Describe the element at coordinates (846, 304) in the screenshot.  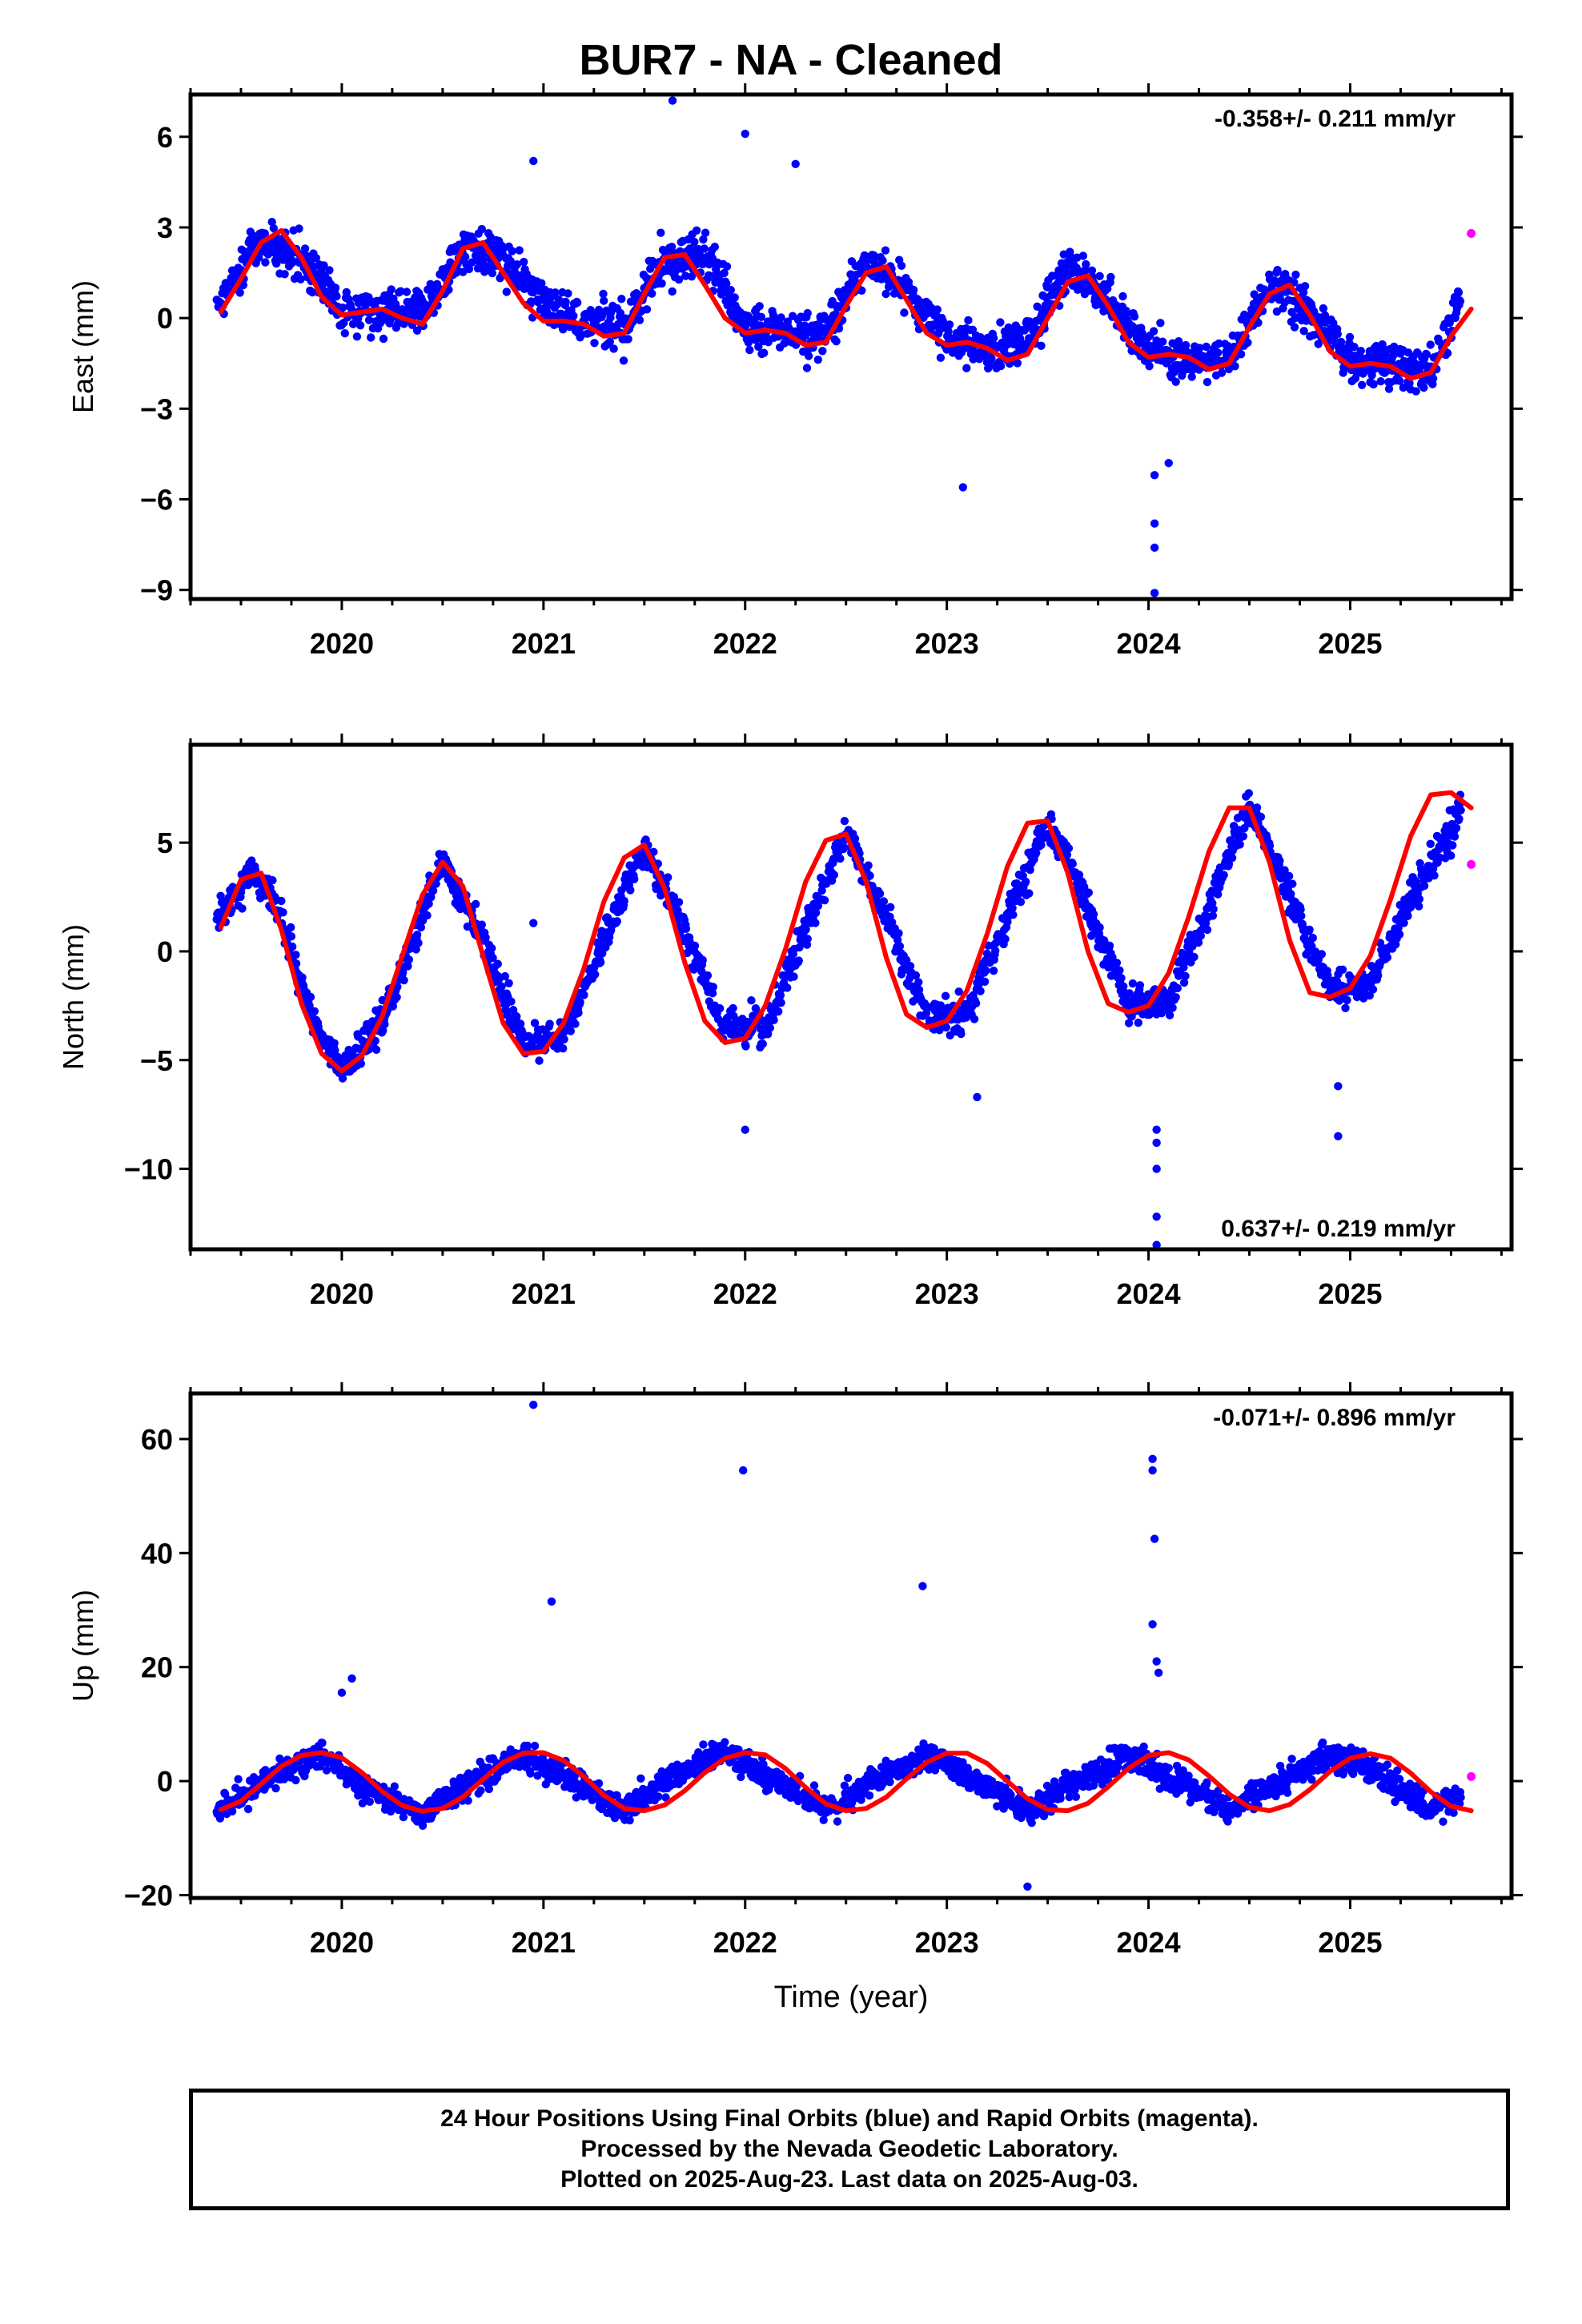
I see `model-fit-line` at that location.